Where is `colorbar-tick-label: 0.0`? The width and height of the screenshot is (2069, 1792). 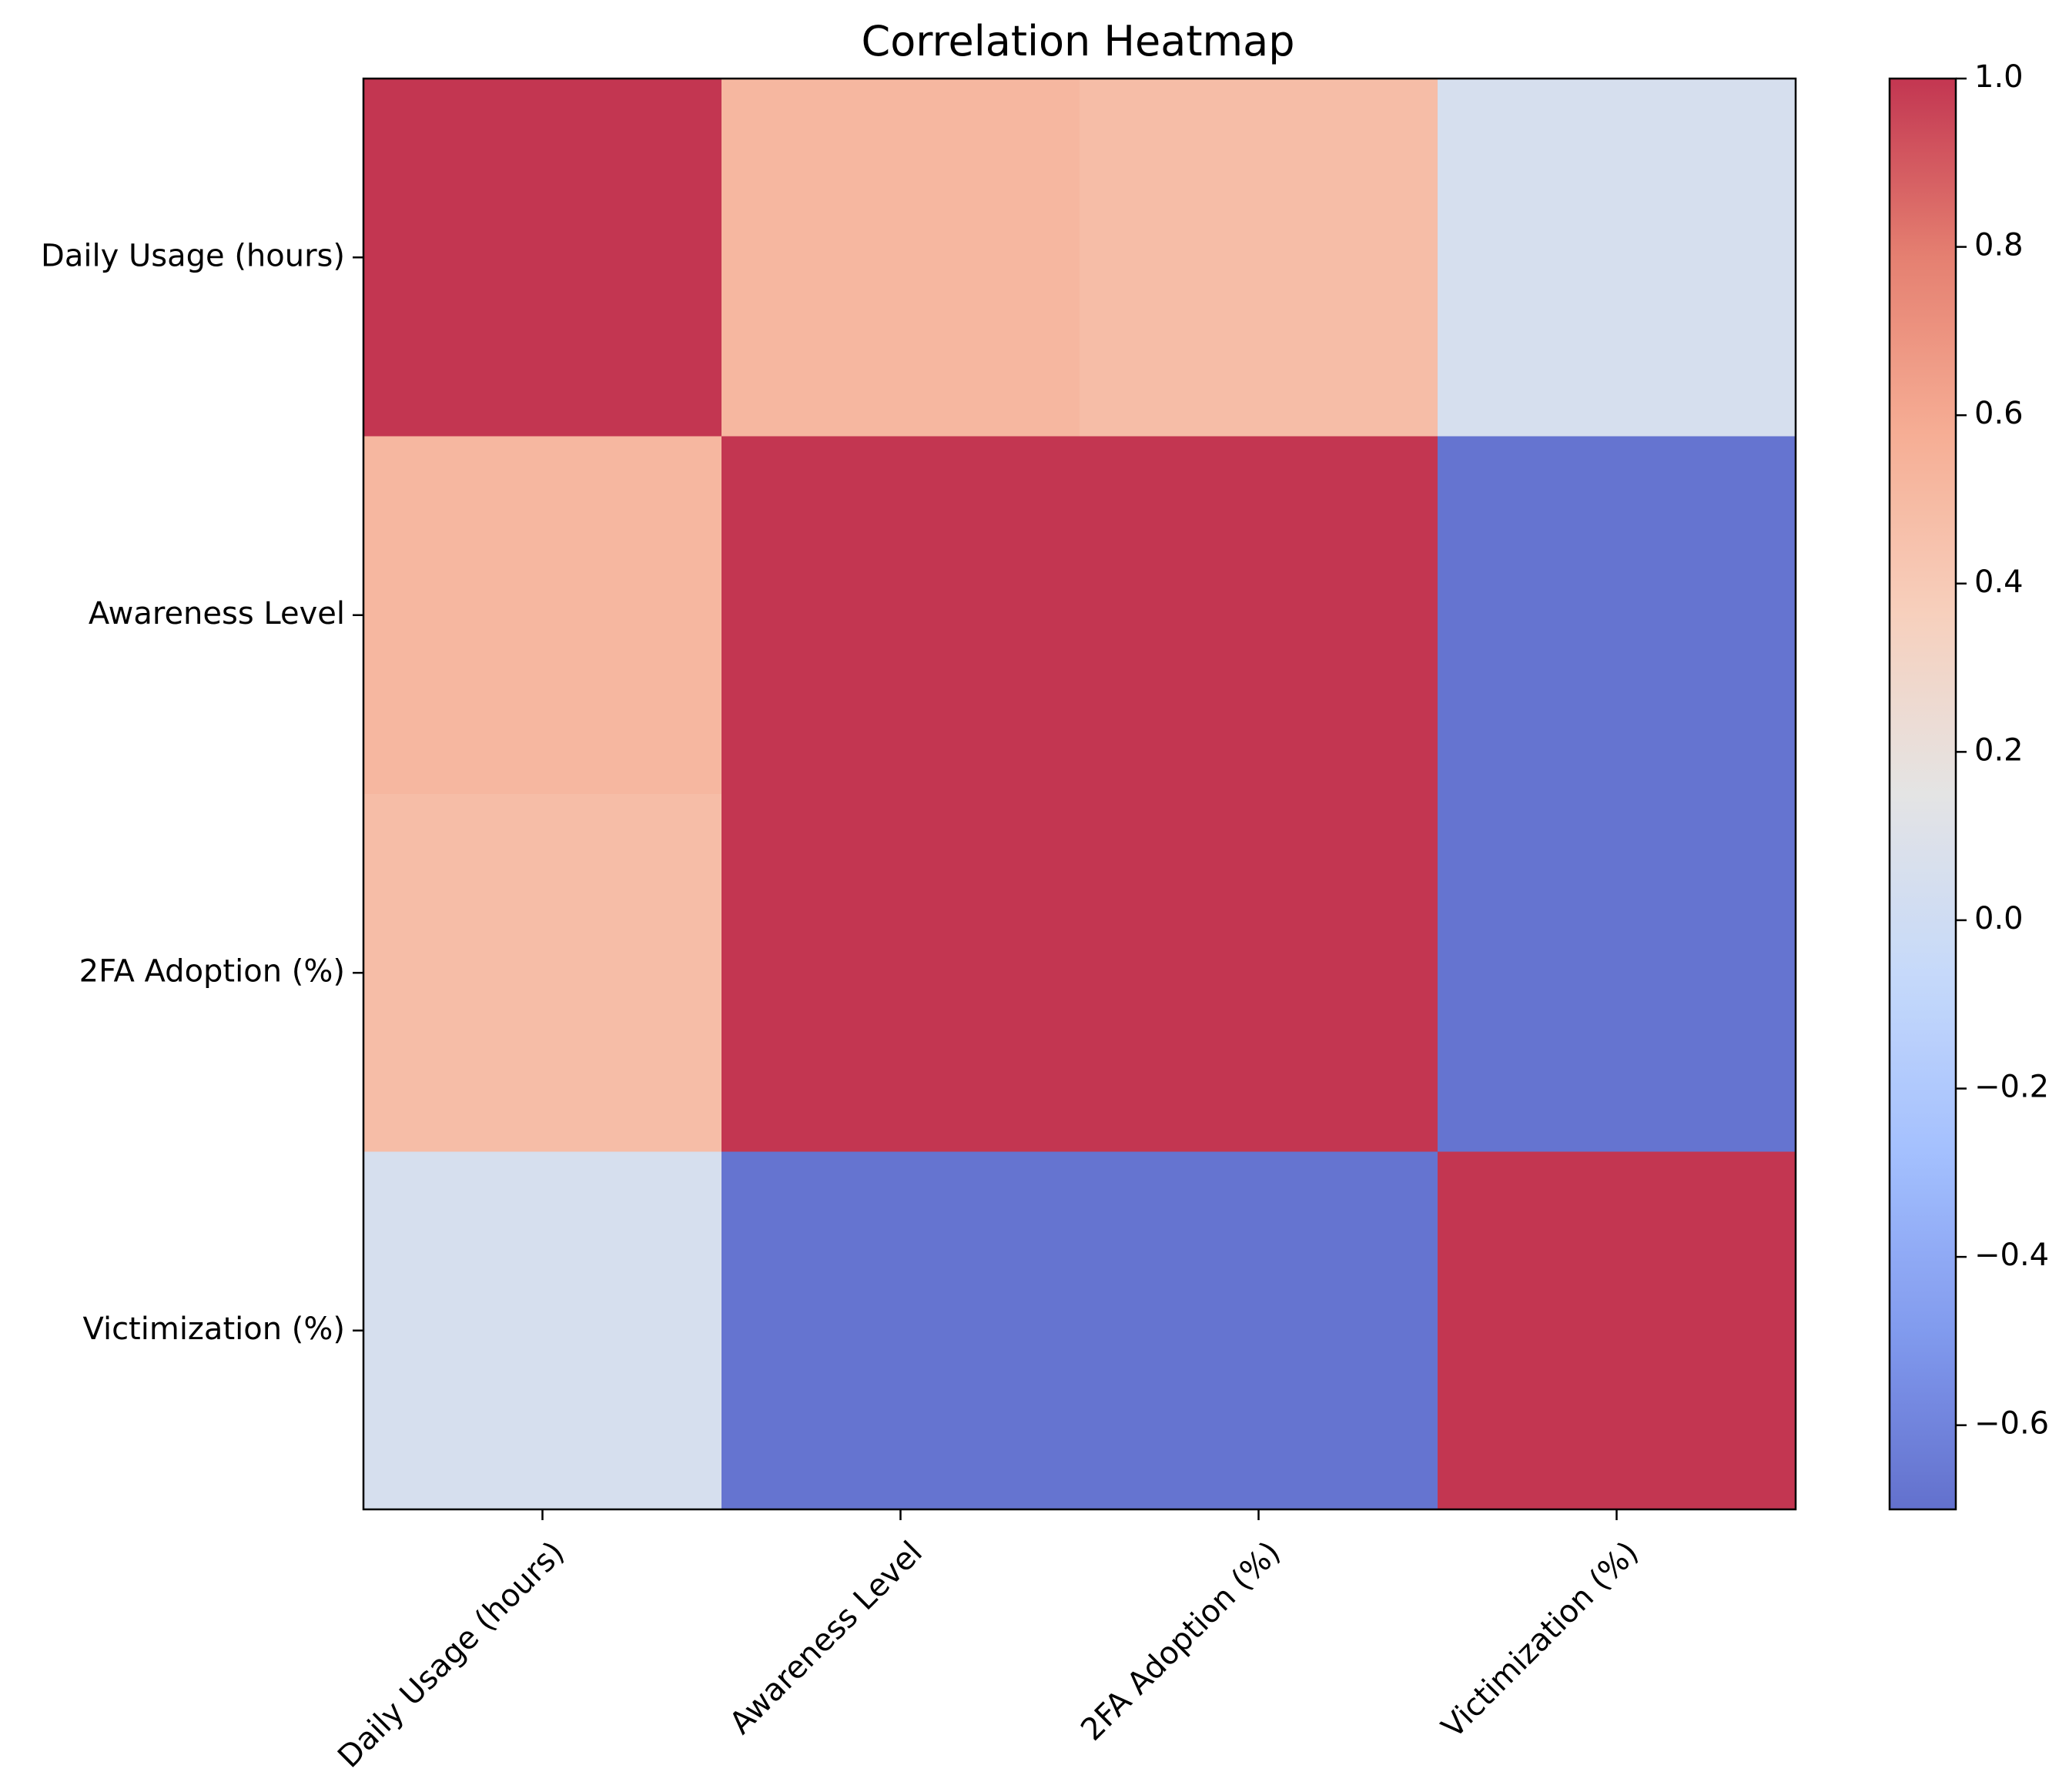 colorbar-tick-label: 0.0 is located at coordinates (1999, 919).